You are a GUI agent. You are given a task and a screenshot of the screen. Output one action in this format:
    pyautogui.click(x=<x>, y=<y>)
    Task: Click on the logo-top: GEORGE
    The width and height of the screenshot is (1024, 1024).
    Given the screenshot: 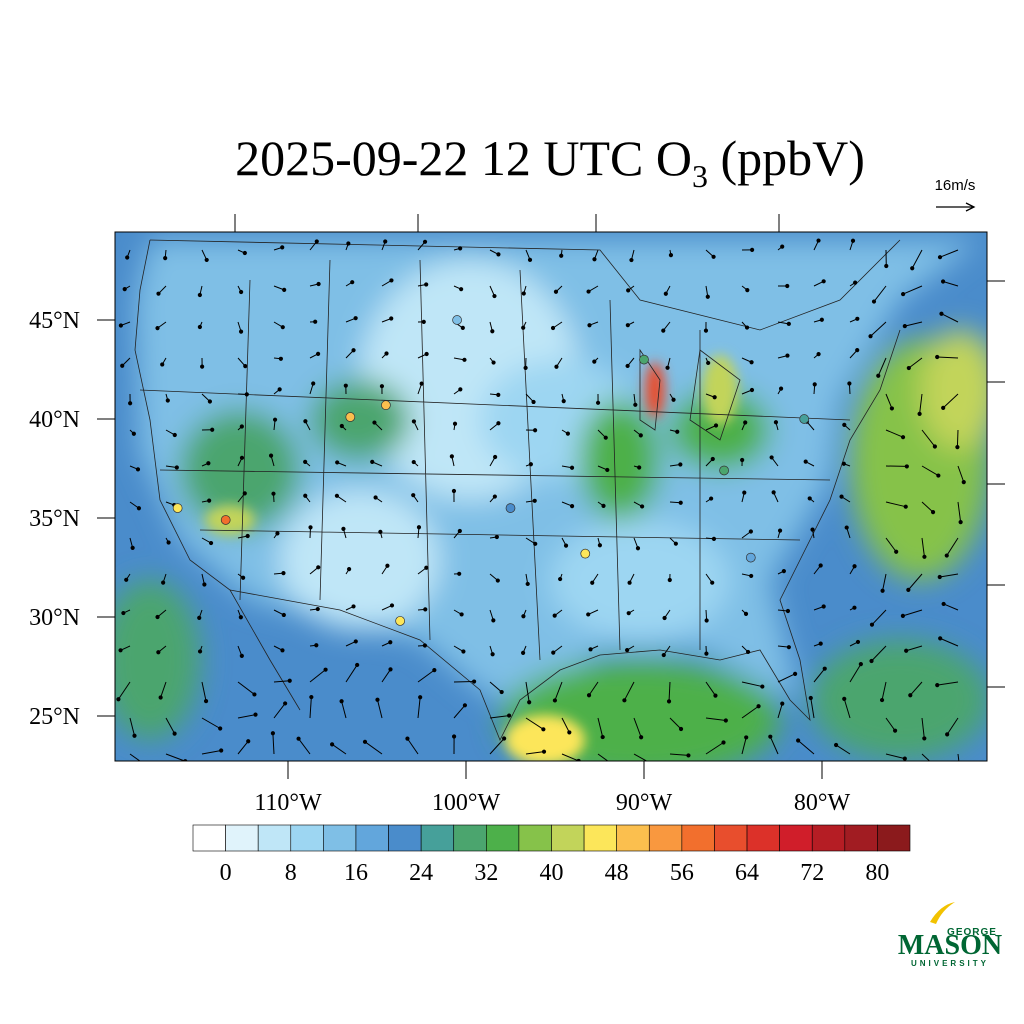 What is the action you would take?
    pyautogui.click(x=972, y=932)
    